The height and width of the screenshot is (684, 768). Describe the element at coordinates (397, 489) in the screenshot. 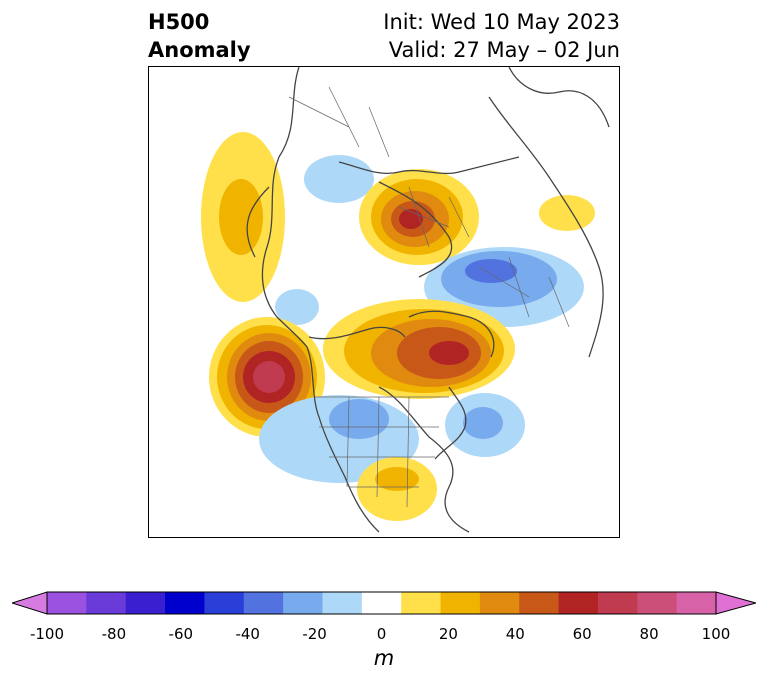

I see `southeast-us-ridge` at that location.